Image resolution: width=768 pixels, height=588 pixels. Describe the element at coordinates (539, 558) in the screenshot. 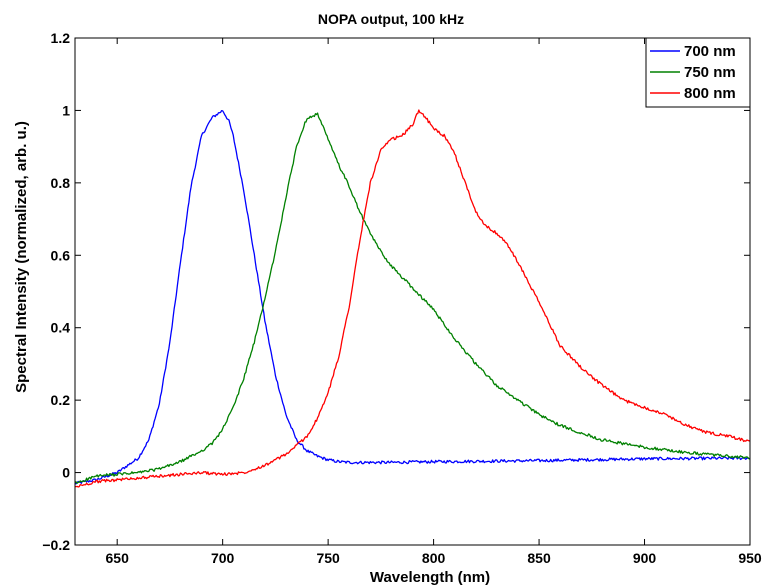

I see `x-tick-label: 850` at that location.